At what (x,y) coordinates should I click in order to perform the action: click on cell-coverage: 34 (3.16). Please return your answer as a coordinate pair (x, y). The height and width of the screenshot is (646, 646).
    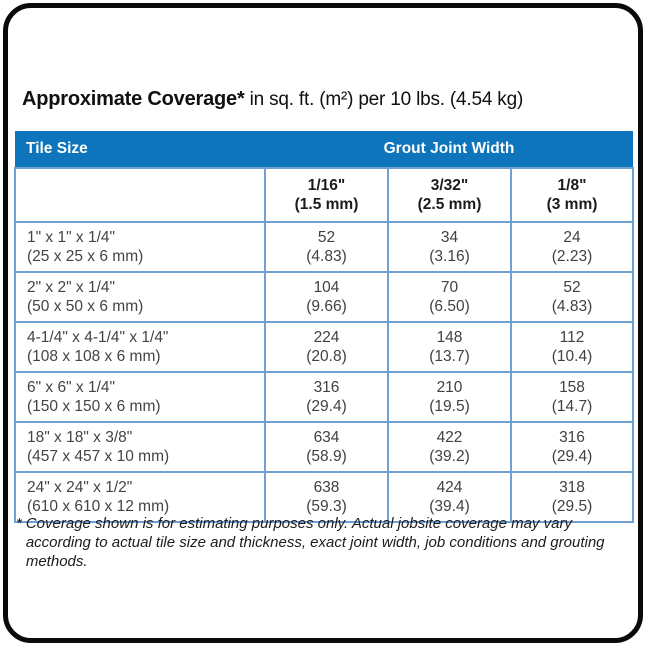
    Looking at the image, I should click on (449, 247).